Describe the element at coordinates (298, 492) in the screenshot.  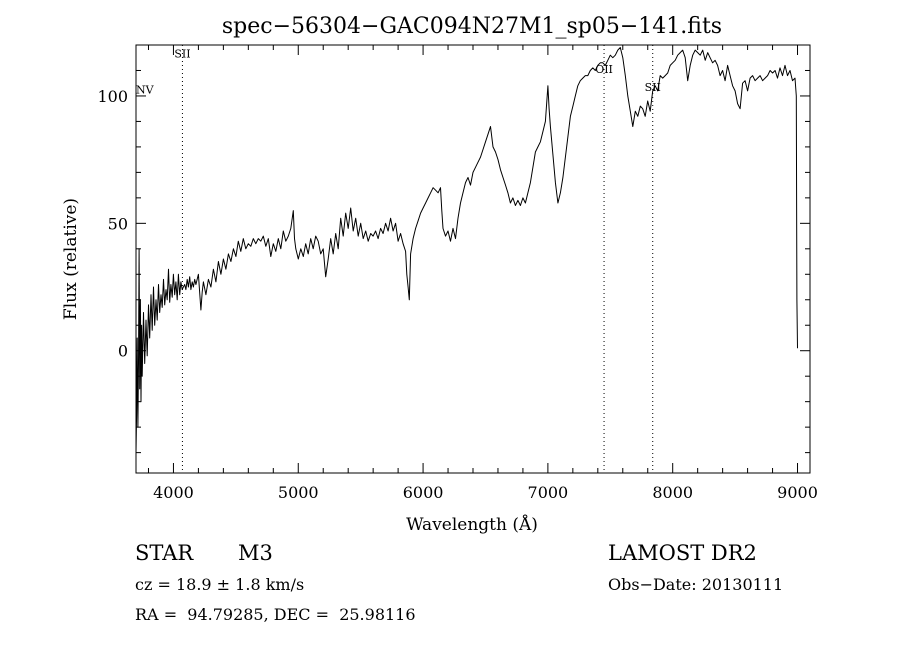
I see `x-tick-label: 5000` at that location.